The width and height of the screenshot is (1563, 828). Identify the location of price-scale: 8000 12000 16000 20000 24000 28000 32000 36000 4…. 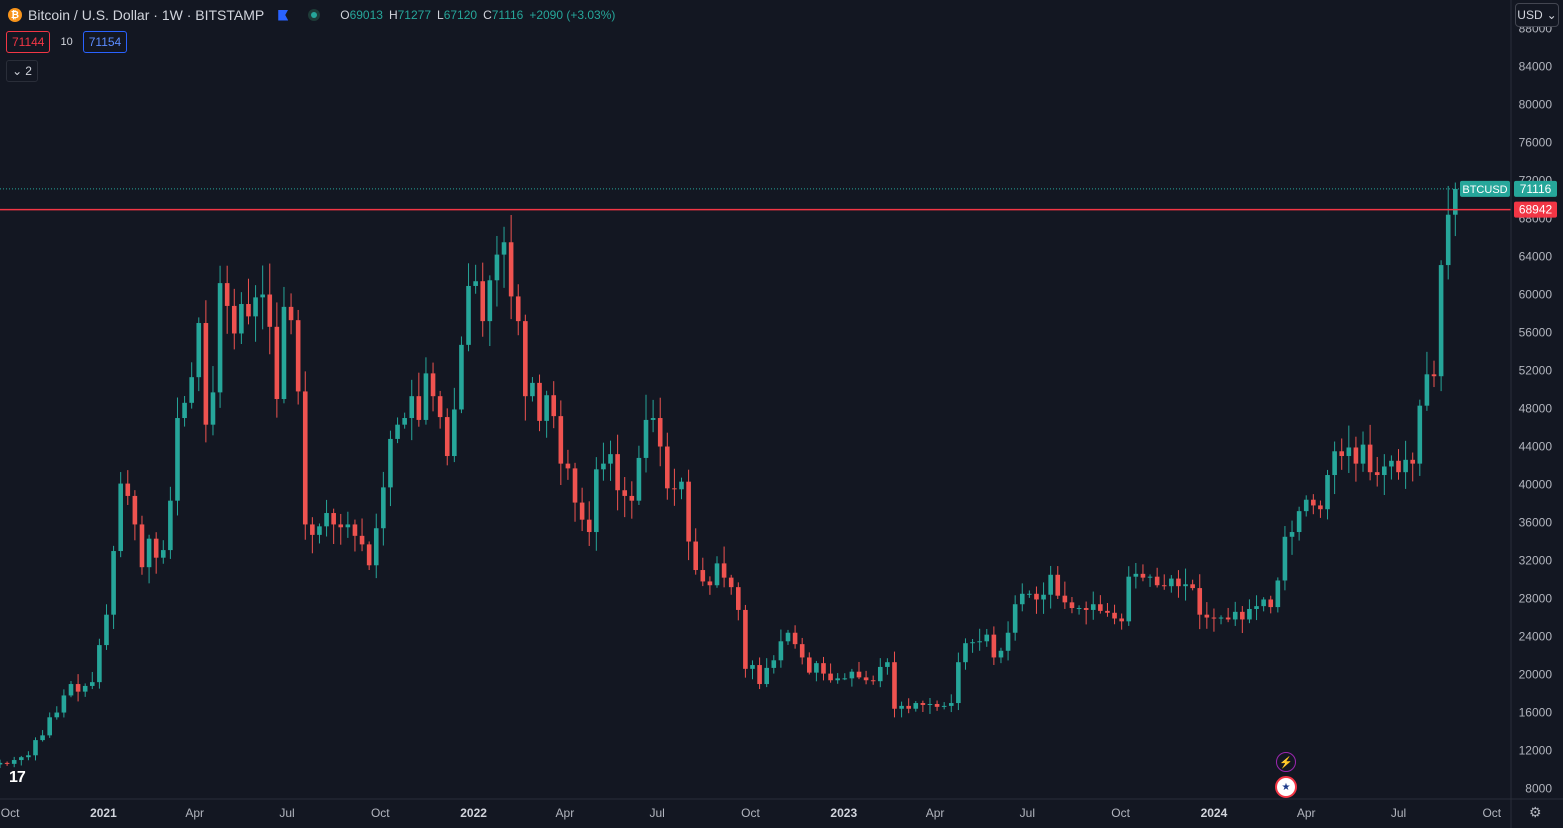
(1536, 409).